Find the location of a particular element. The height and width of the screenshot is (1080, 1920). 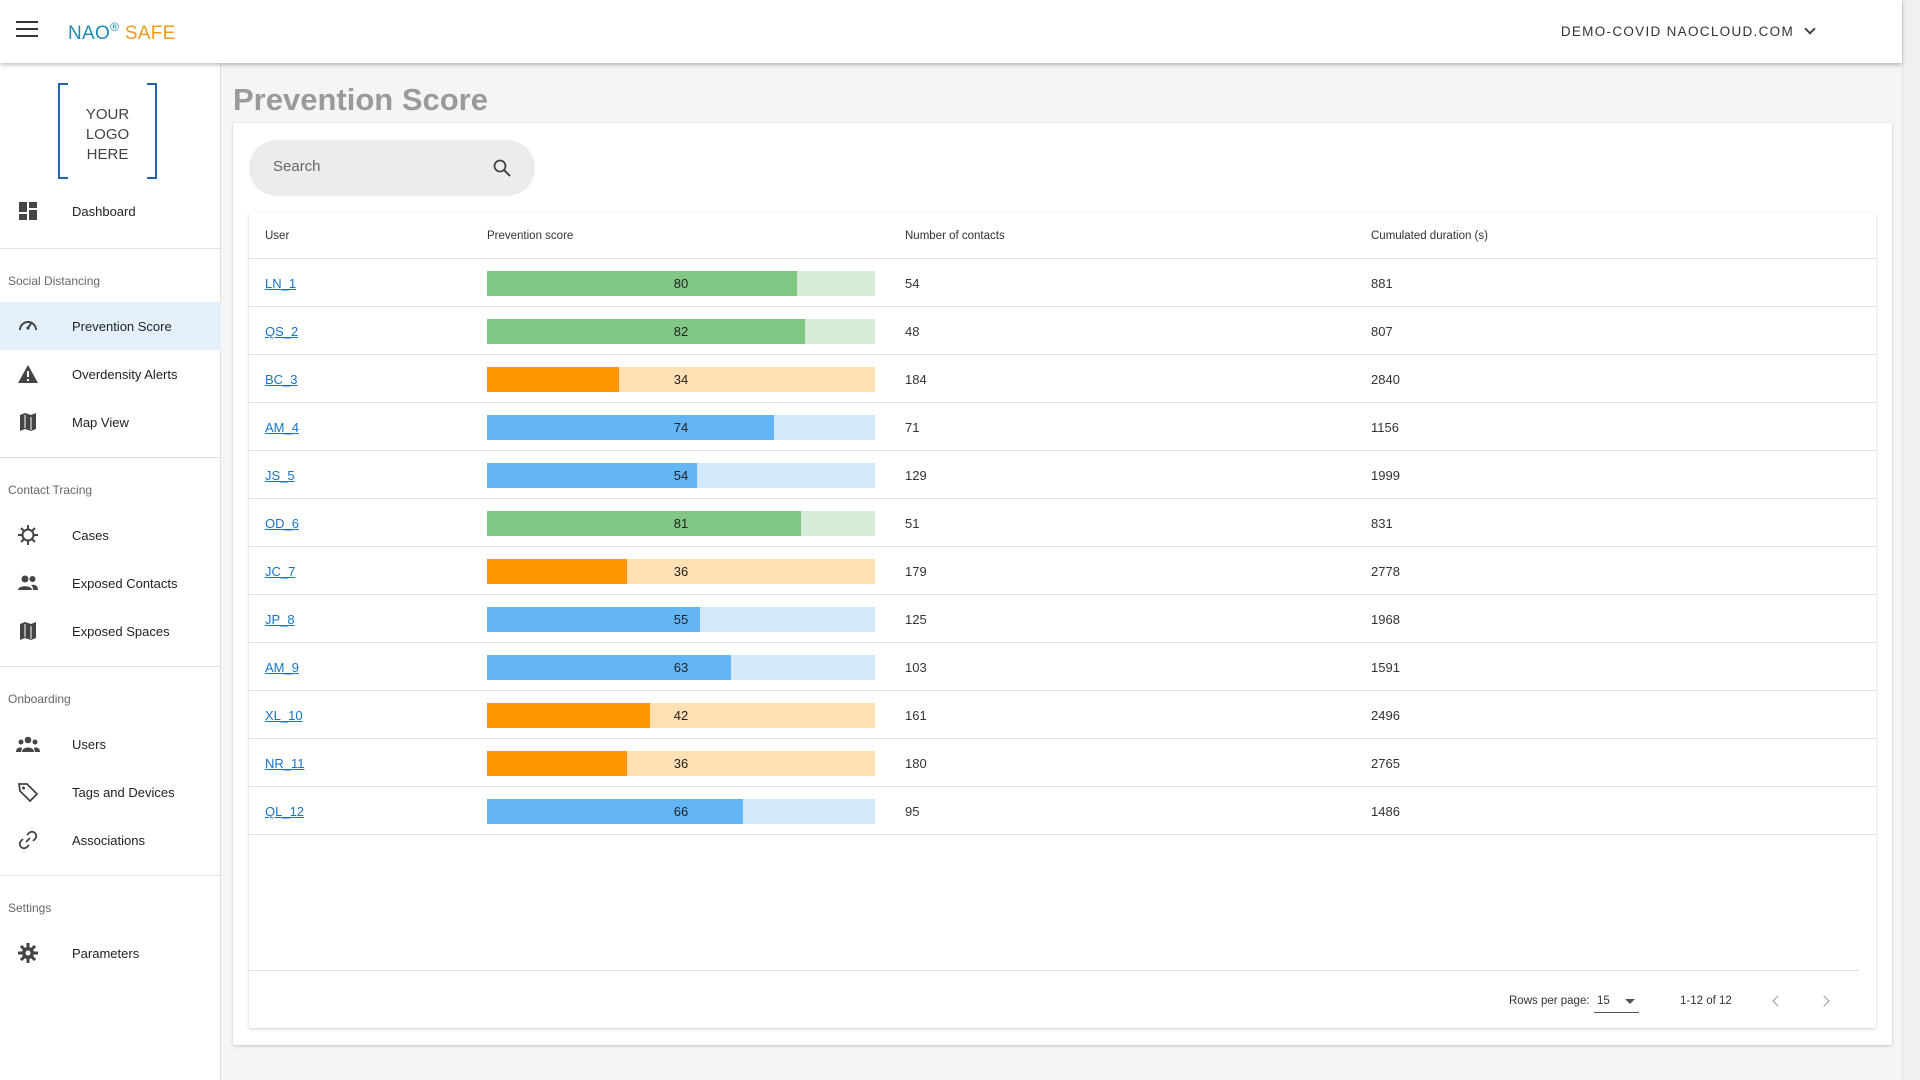

section-settings: Settings is located at coordinates (30, 908).